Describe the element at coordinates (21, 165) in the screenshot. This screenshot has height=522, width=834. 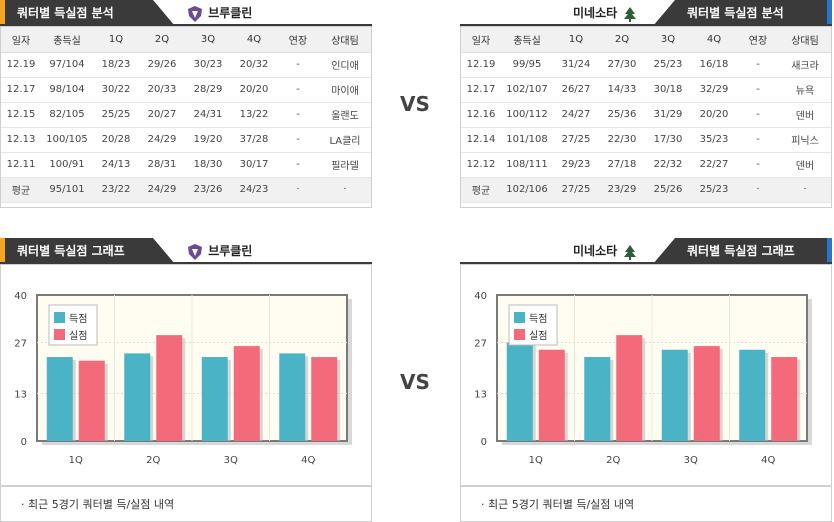
I see `table-cell: 12.11` at that location.